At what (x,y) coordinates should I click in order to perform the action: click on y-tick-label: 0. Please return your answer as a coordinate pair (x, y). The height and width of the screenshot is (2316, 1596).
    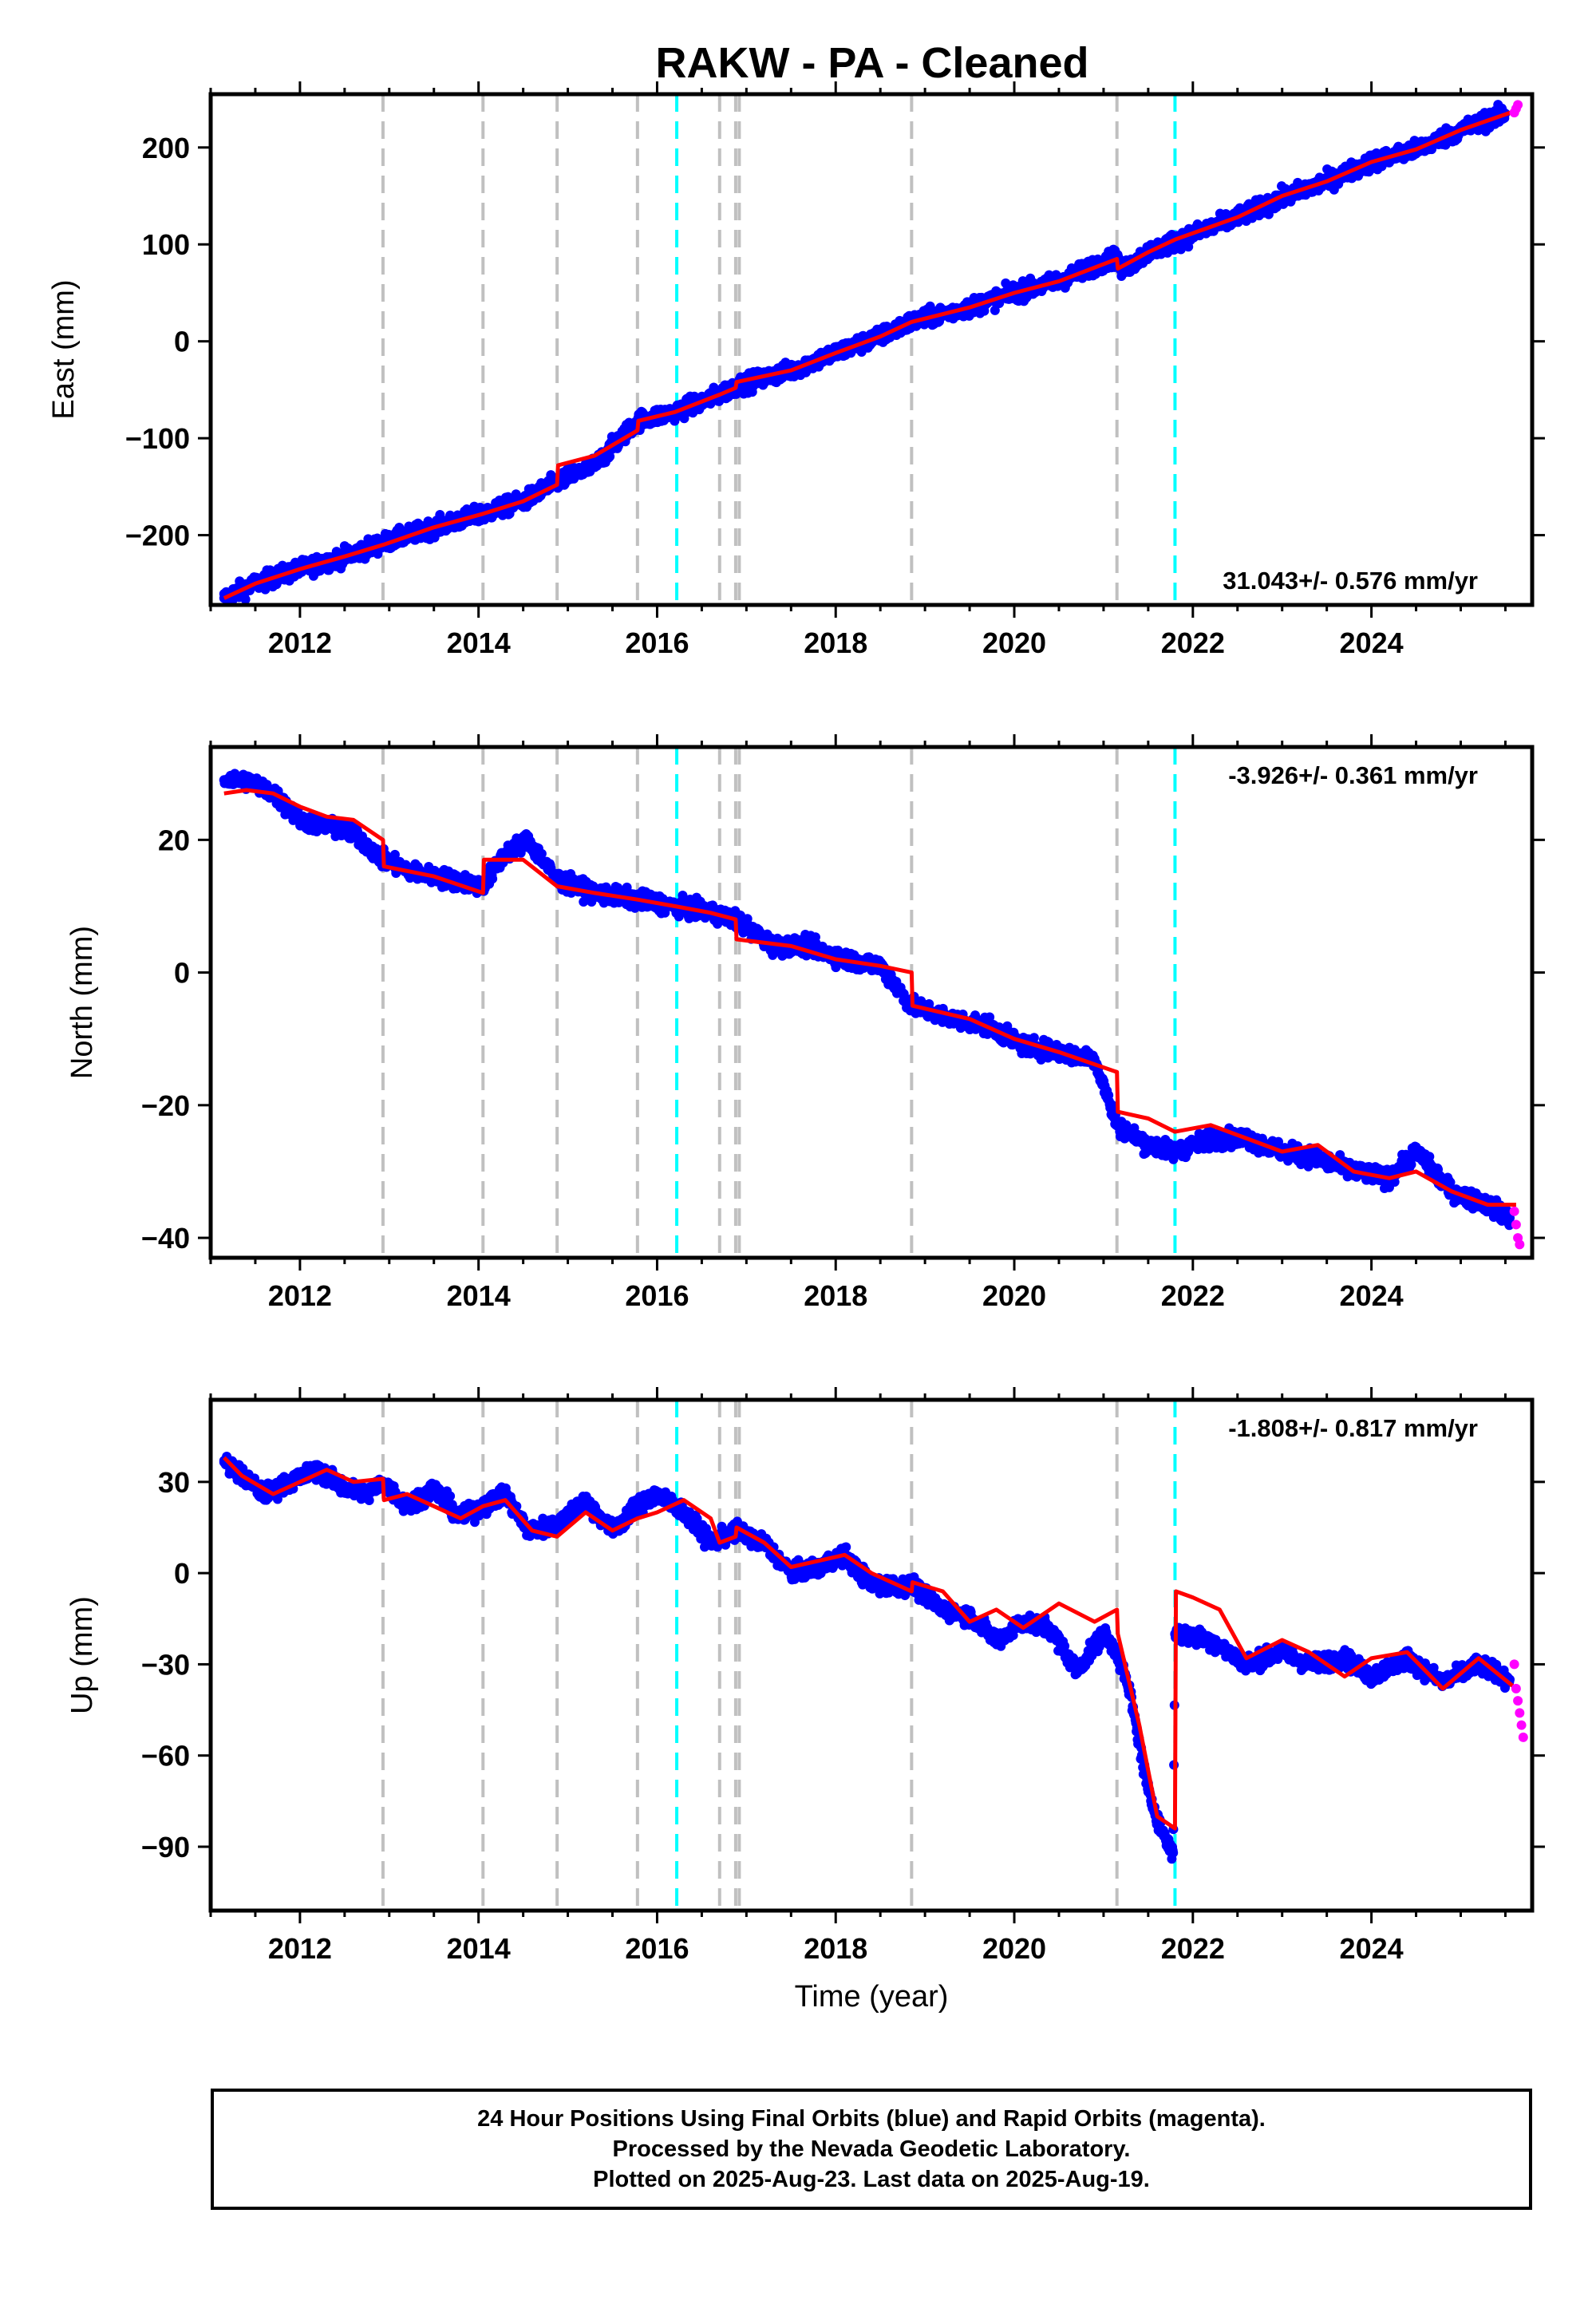
    Looking at the image, I should click on (182, 342).